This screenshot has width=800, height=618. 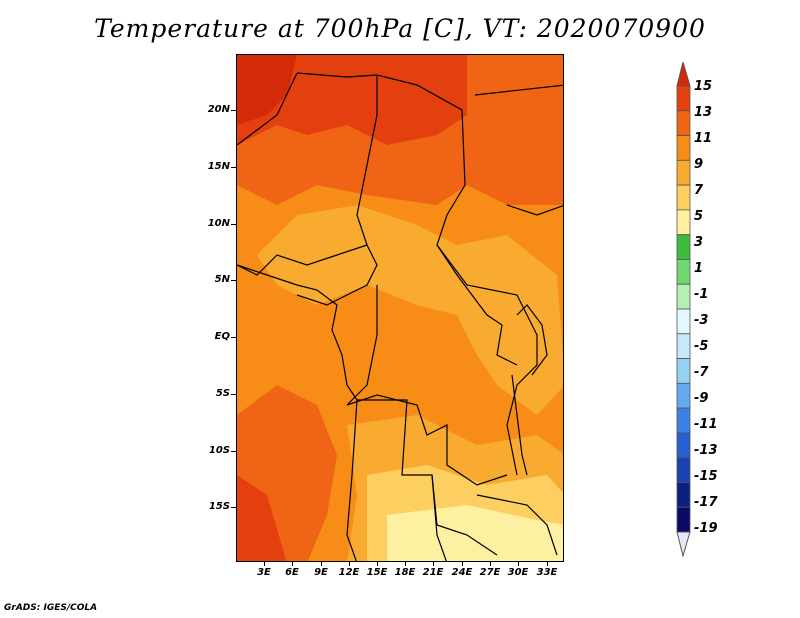 I want to click on y-label-eq: EQ, so click(x=222, y=336).